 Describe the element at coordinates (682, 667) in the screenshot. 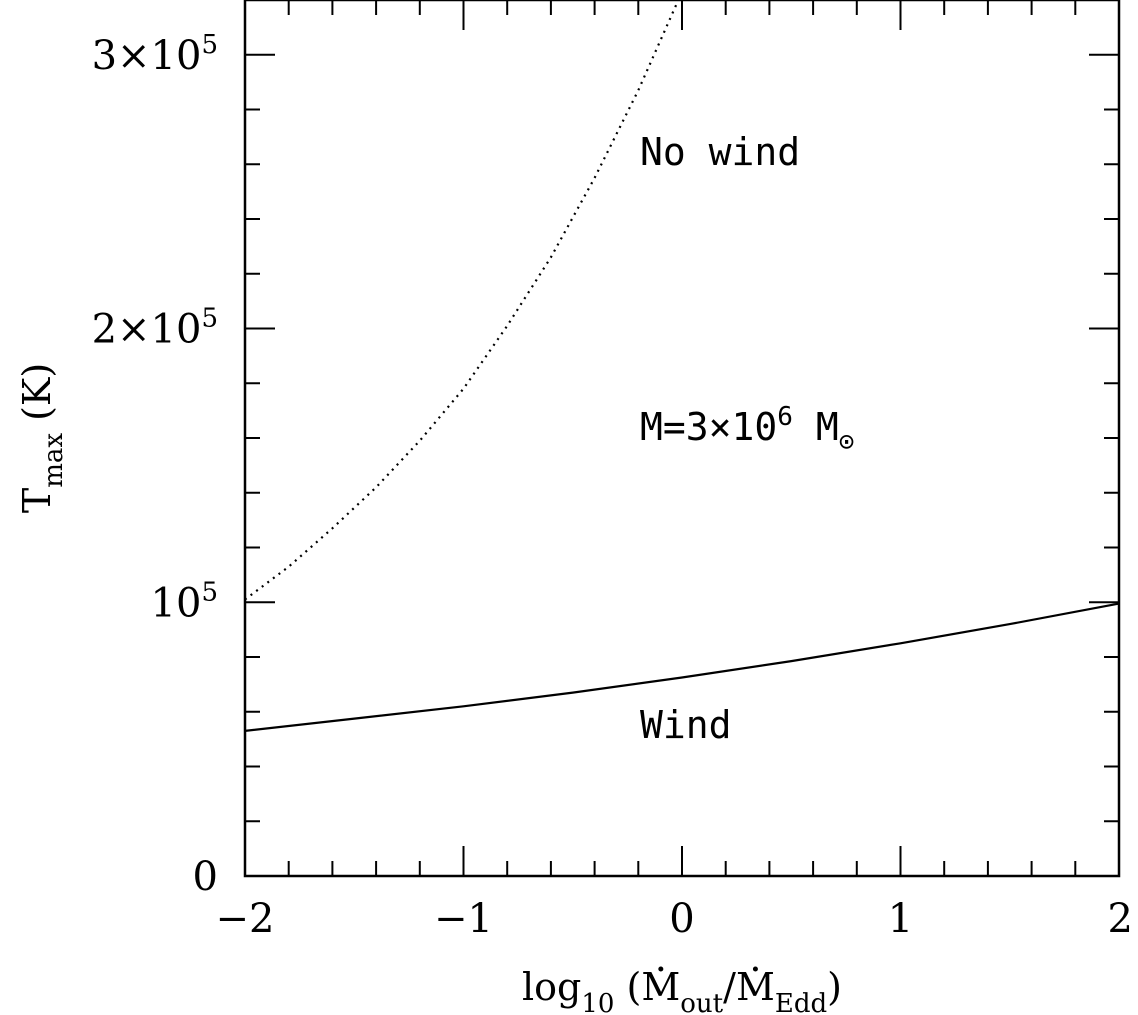

I see `series-line-solid` at that location.